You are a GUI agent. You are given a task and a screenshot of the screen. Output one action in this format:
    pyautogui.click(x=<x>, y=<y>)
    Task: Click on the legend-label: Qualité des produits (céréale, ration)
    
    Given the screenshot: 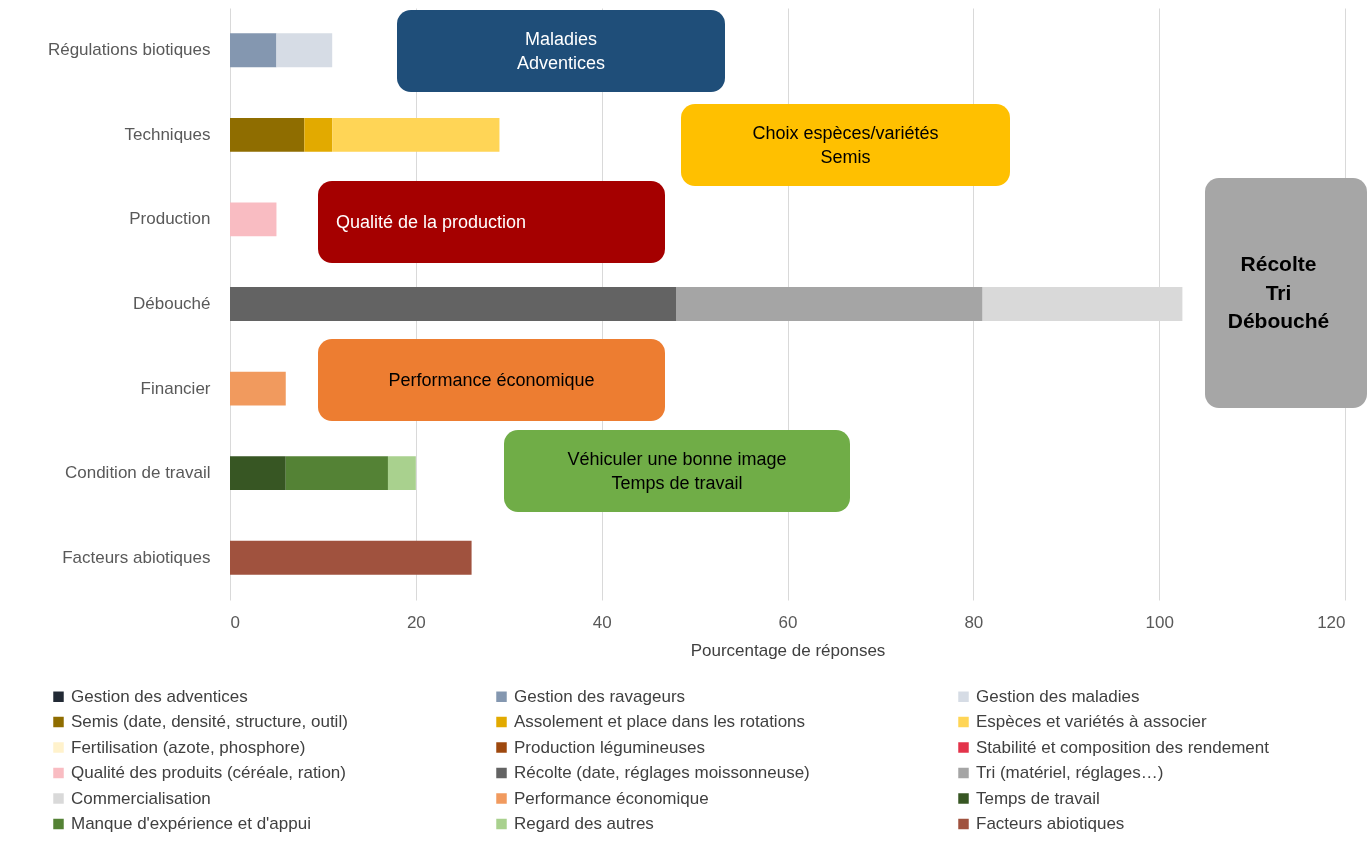 What is the action you would take?
    pyautogui.click(x=208, y=772)
    